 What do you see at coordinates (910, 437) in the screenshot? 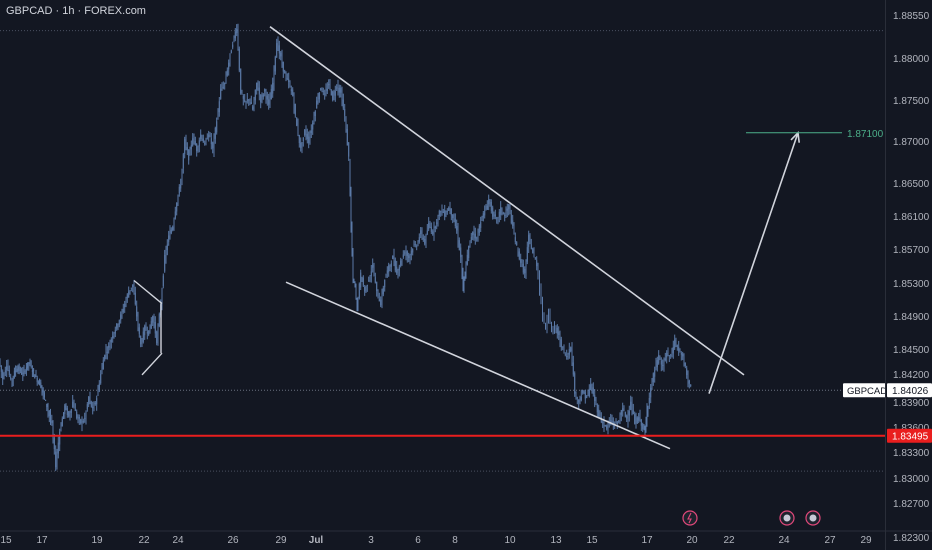
I see `support-price-label: 1.83495` at bounding box center [910, 437].